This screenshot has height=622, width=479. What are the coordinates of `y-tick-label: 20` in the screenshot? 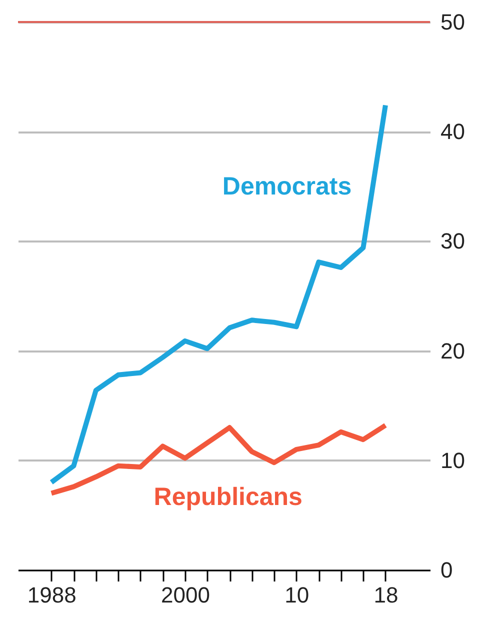 It's located at (452, 351).